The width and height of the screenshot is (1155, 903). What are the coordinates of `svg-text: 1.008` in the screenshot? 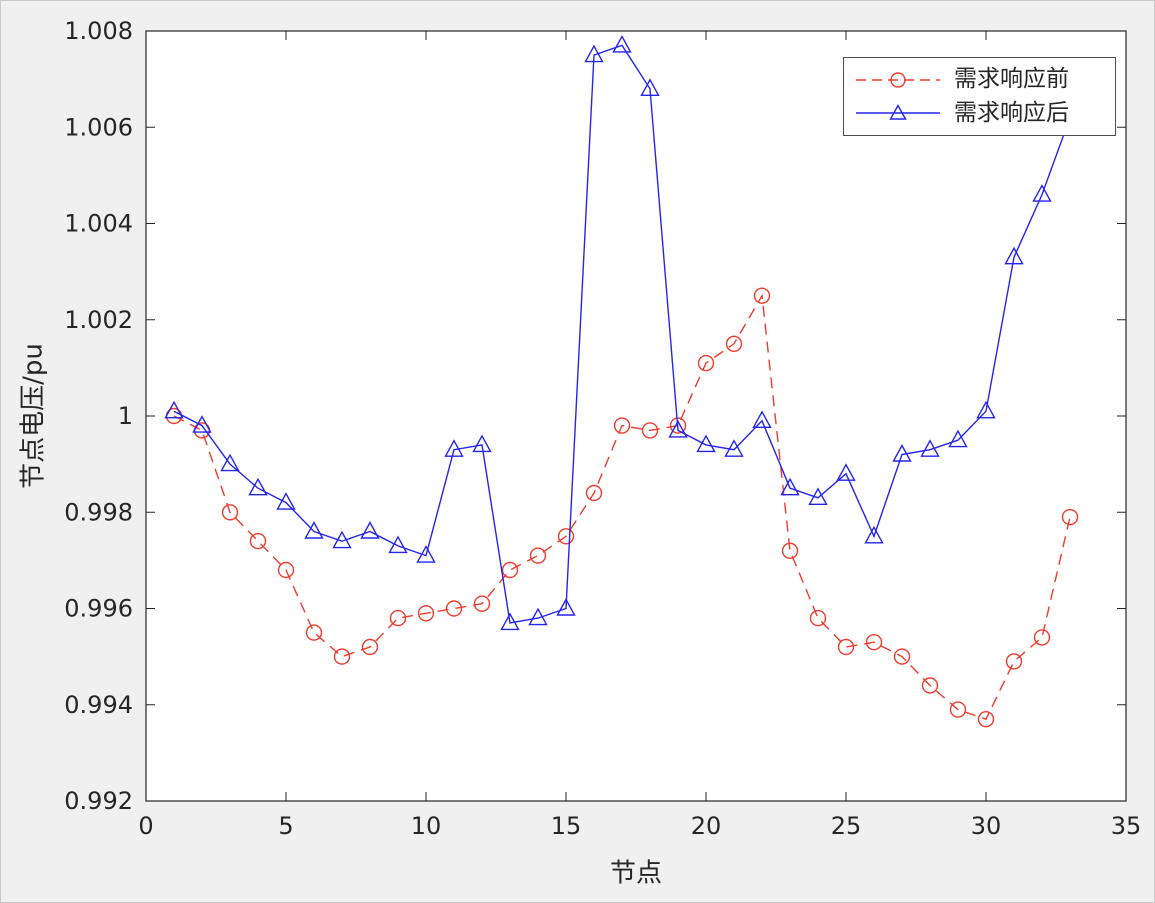 It's located at (98, 31).